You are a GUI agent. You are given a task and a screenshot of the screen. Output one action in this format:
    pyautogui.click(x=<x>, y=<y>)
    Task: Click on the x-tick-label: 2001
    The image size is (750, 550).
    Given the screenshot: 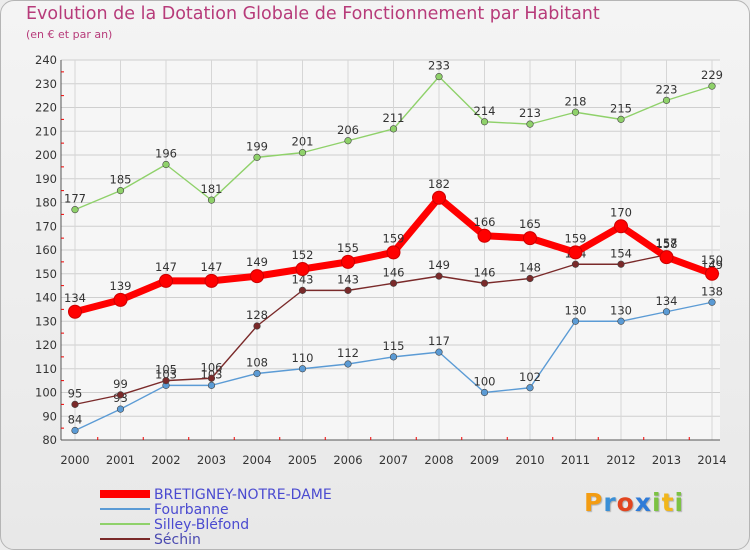 What is the action you would take?
    pyautogui.click(x=120, y=460)
    